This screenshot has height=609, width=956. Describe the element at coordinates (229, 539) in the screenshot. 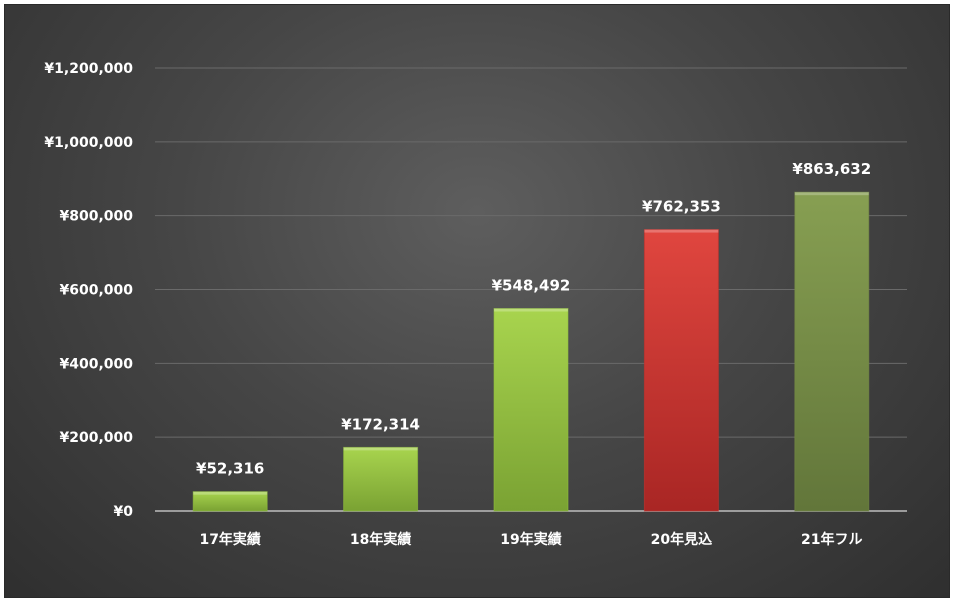

I see `x-tick-label: 17年実績` at that location.